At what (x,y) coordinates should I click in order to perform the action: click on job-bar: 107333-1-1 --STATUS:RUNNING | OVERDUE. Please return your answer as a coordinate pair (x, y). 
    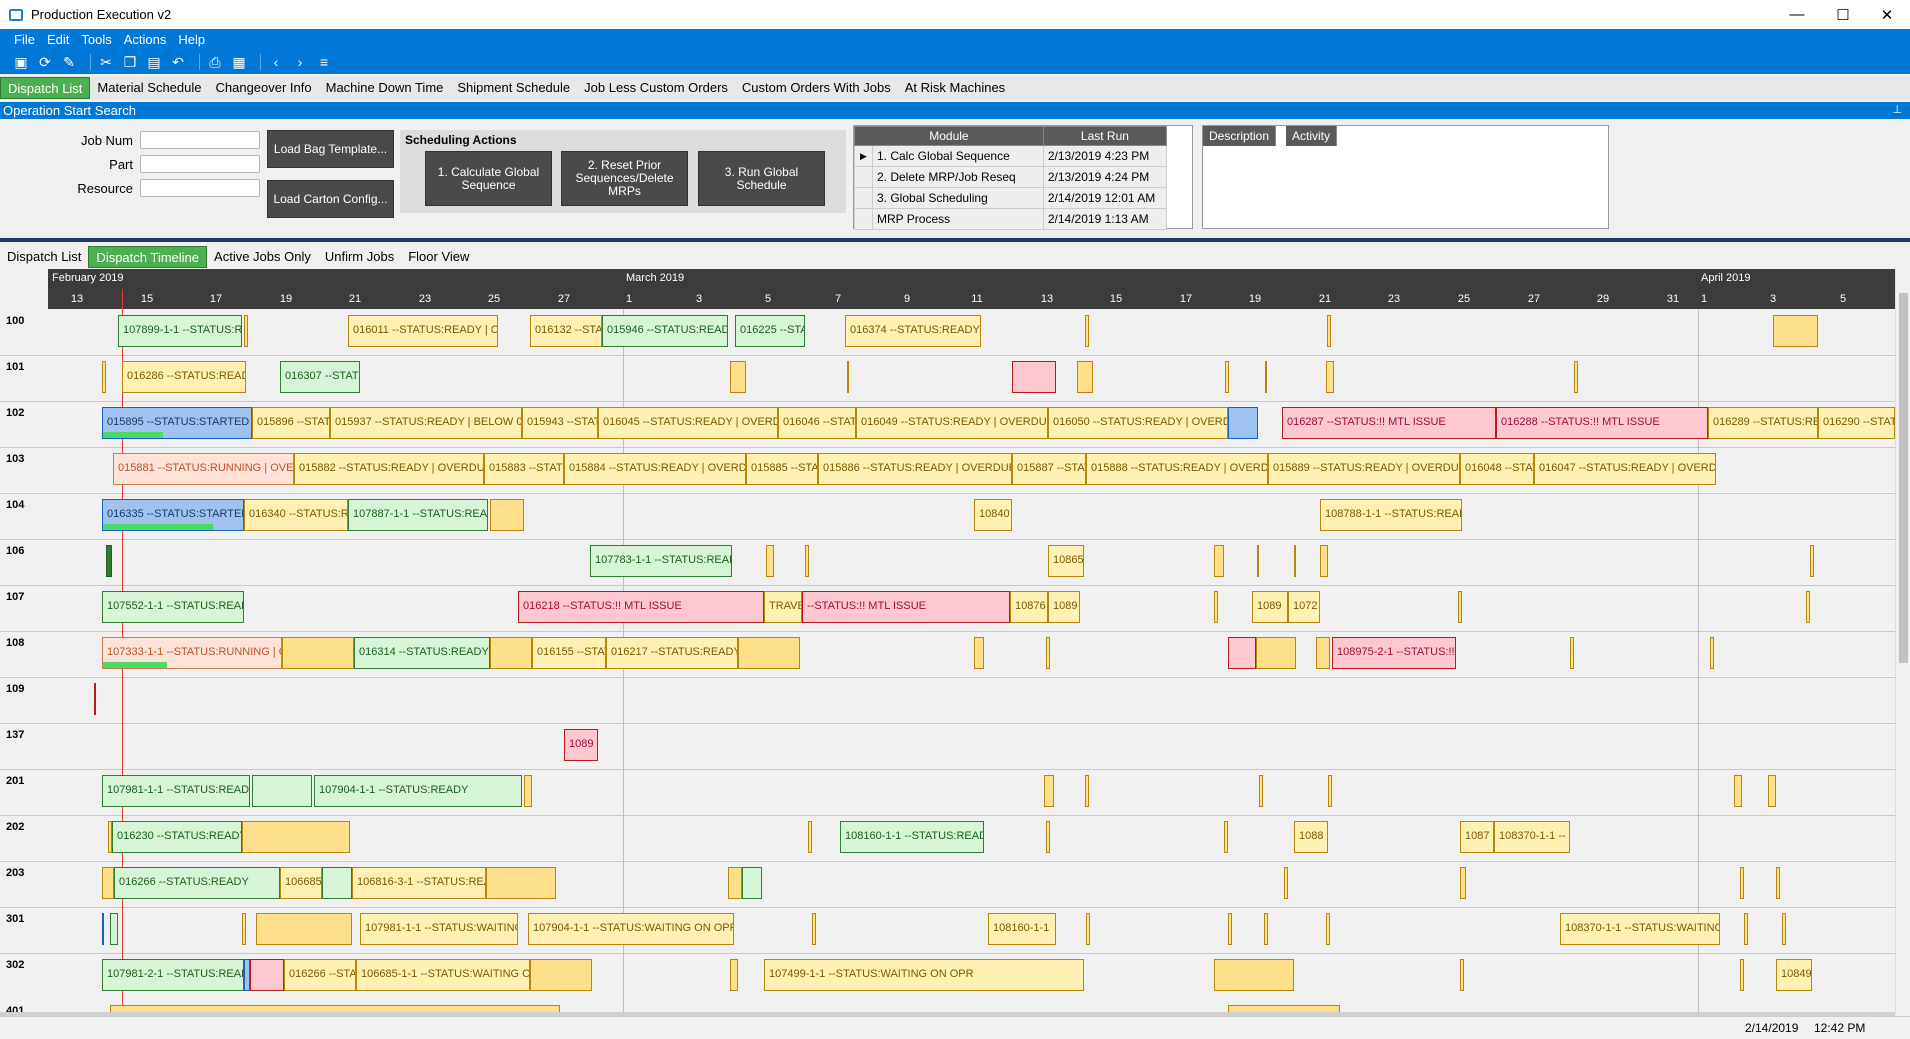
    Looking at the image, I should click on (192, 653).